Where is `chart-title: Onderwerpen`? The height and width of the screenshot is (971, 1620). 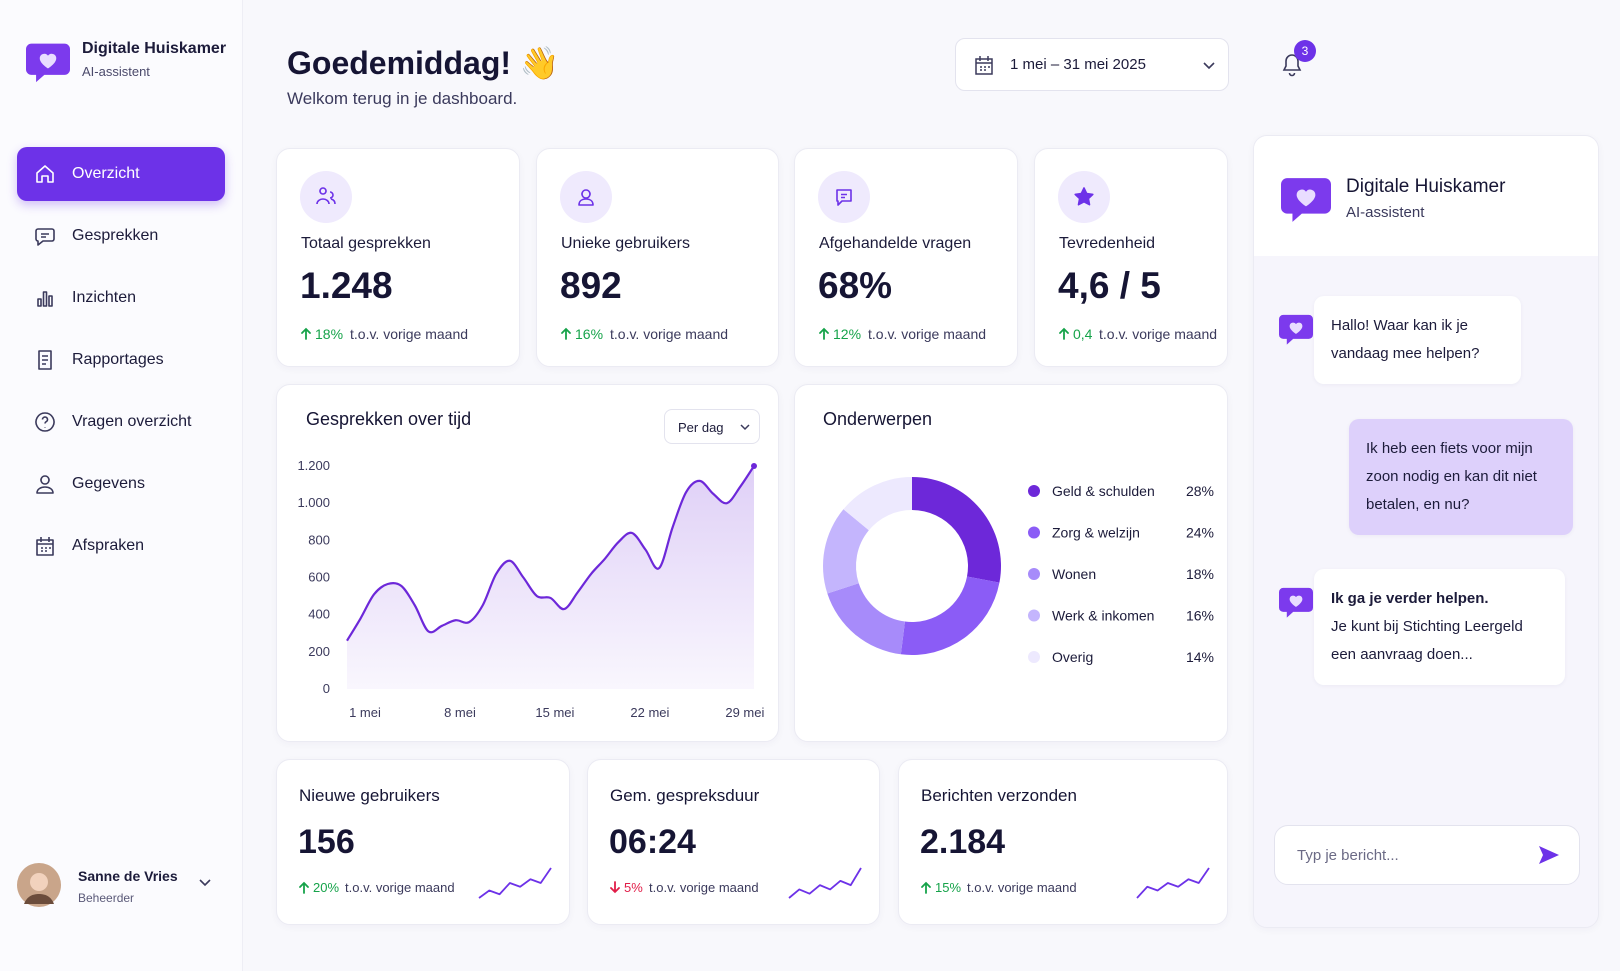
chart-title: Onderwerpen is located at coordinates (878, 419).